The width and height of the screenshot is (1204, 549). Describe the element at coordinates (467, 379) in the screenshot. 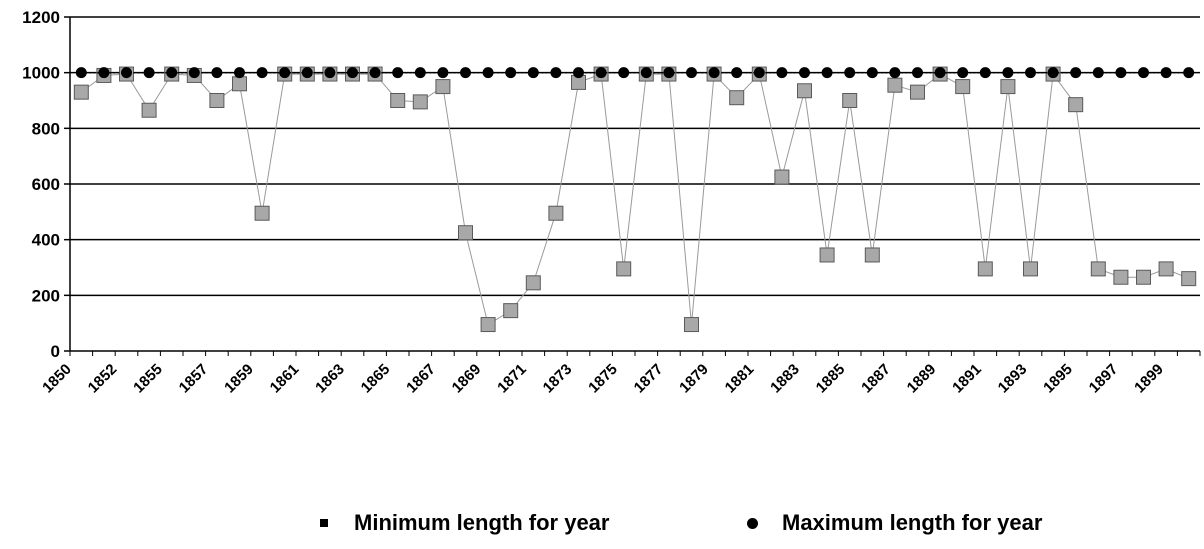

I see `x-tick-label: 1869` at that location.